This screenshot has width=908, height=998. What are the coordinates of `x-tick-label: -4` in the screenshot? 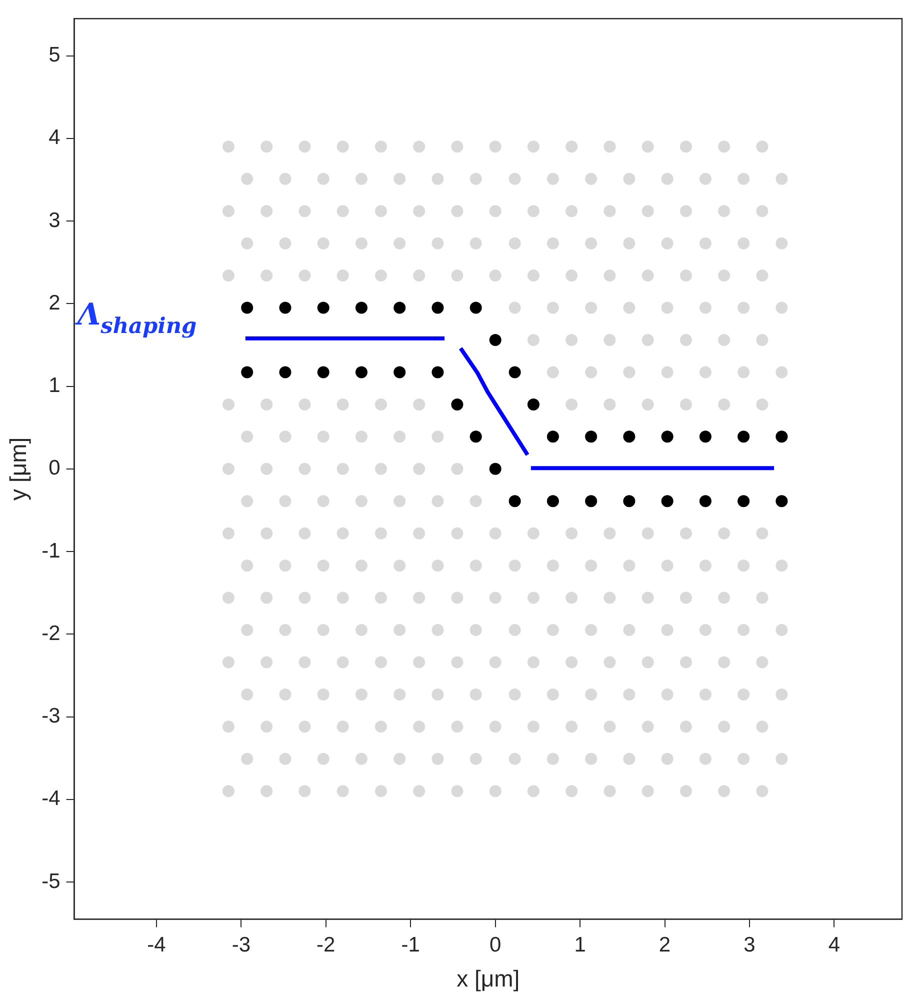 It's located at (156, 945).